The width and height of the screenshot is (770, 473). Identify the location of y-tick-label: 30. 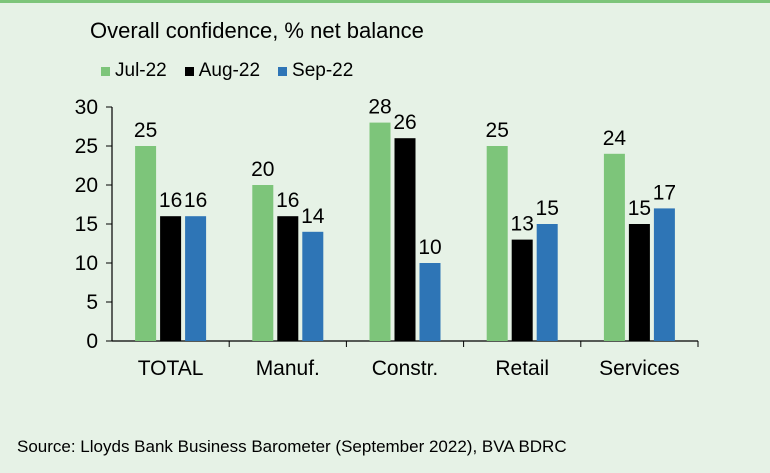
(86, 107).